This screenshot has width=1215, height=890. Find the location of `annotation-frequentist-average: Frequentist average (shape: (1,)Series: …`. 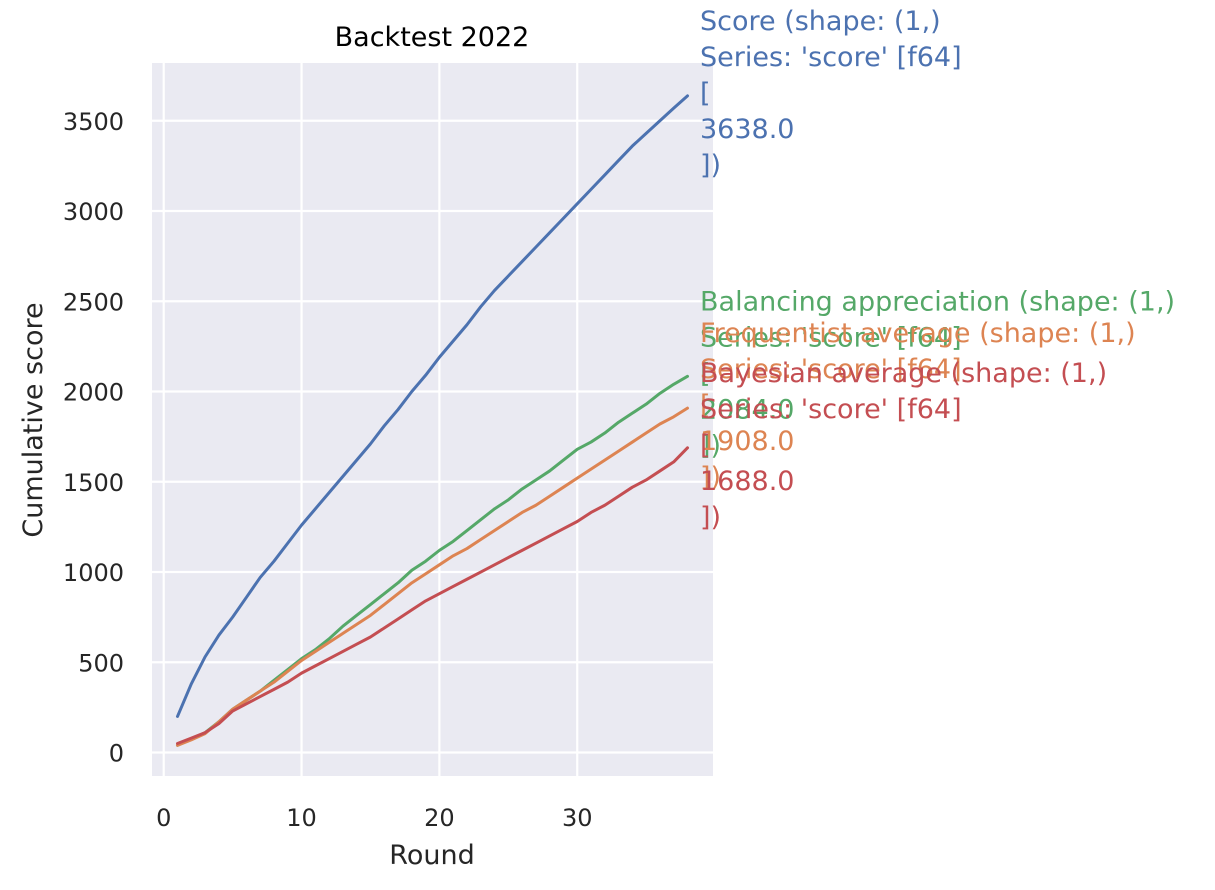

annotation-frequentist-average: Frequentist average (shape: (1,)Series: … is located at coordinates (918, 405).